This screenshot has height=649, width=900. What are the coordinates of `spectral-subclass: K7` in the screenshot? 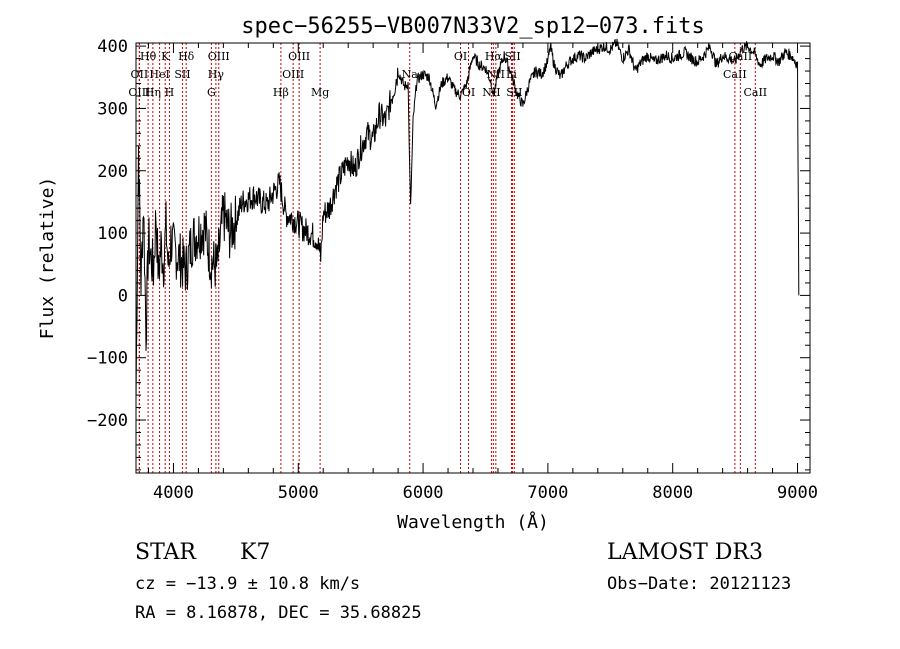 It's located at (255, 552).